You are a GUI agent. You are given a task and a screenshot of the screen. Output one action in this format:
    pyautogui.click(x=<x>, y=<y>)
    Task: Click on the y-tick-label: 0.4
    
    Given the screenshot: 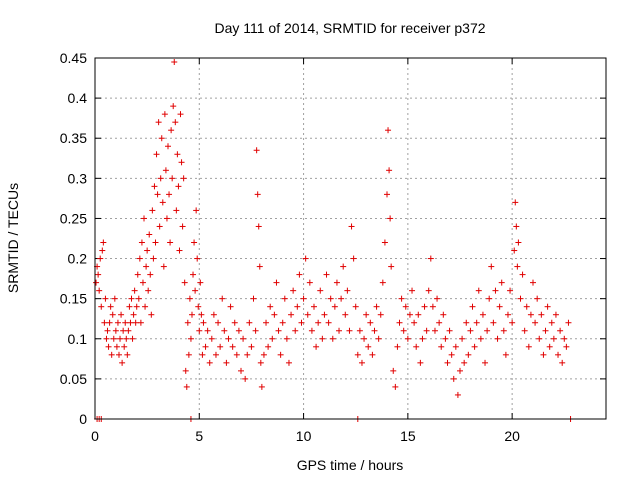 What is the action you would take?
    pyautogui.click(x=78, y=98)
    